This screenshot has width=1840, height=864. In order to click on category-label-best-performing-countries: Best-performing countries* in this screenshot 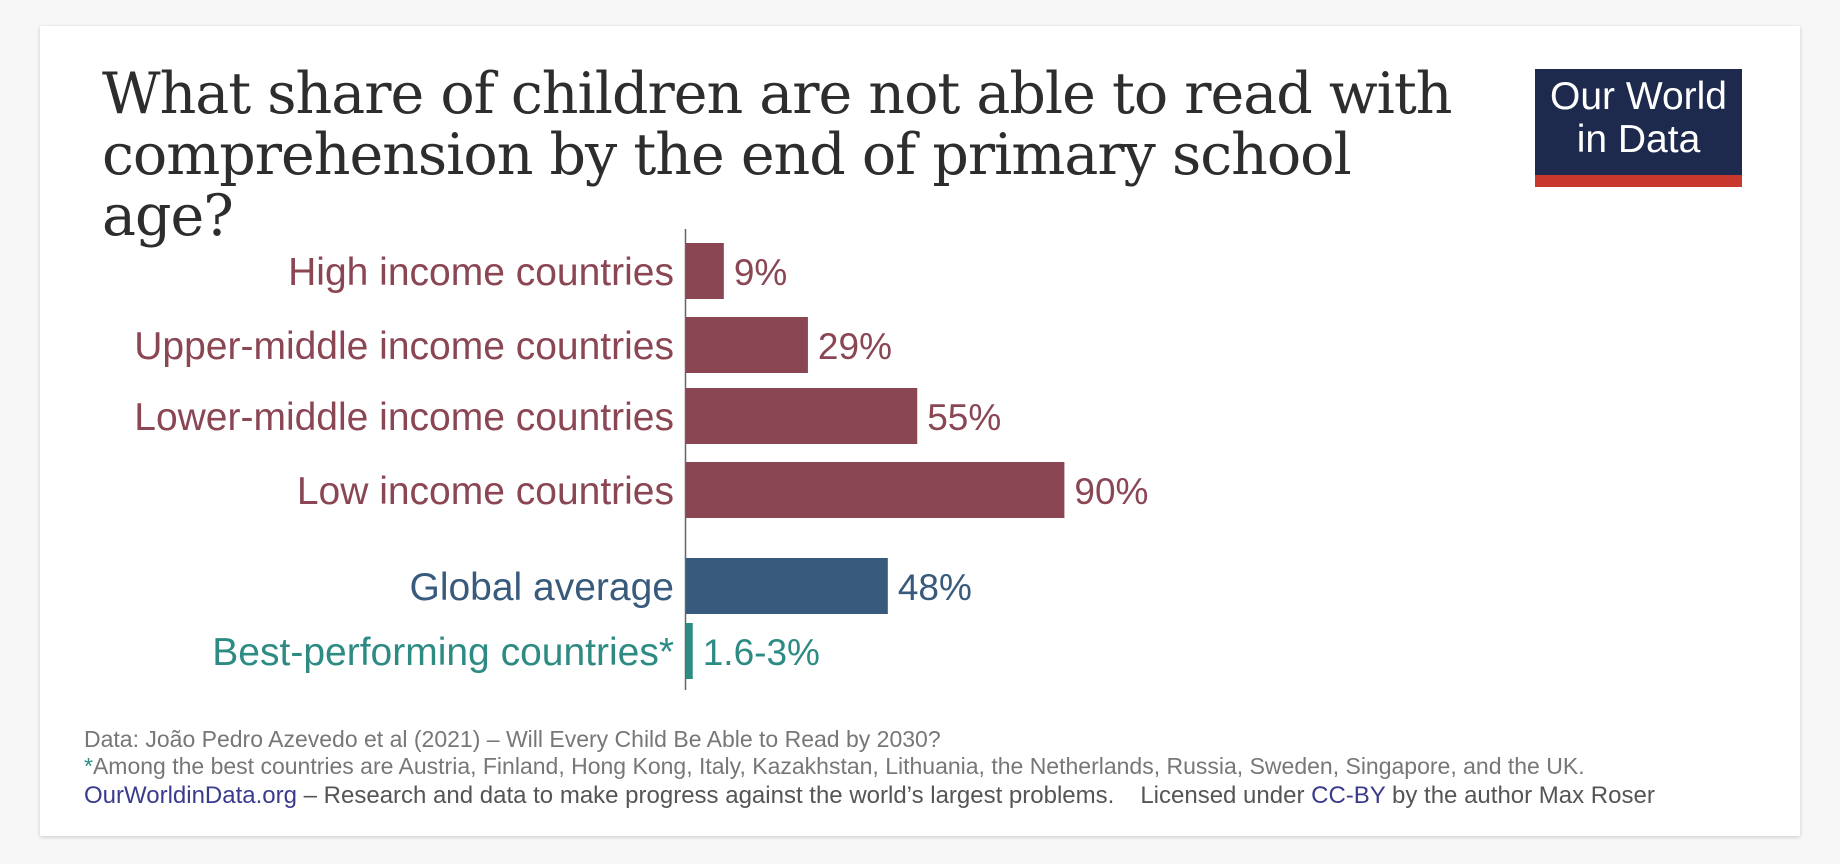, I will do `click(443, 652)`.